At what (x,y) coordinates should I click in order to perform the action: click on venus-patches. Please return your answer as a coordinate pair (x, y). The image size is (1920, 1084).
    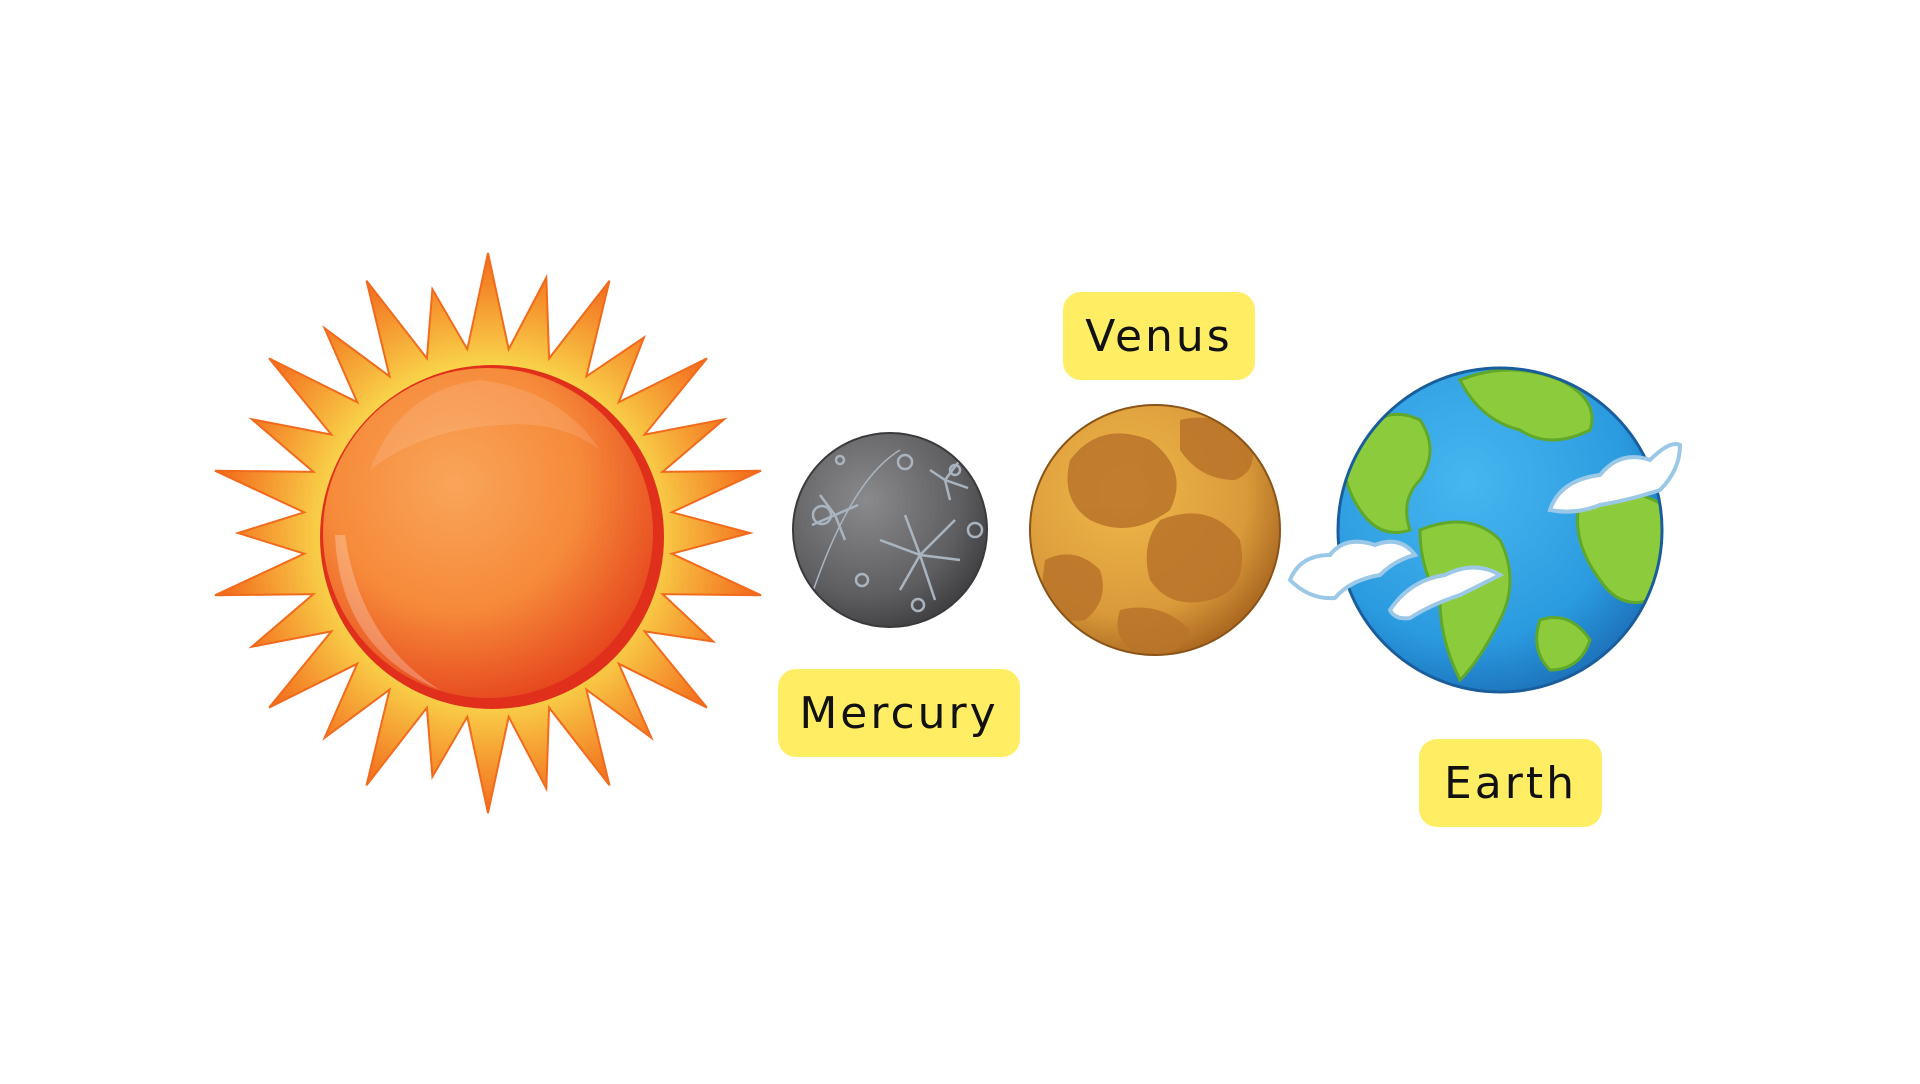
    Looking at the image, I should click on (1146, 536).